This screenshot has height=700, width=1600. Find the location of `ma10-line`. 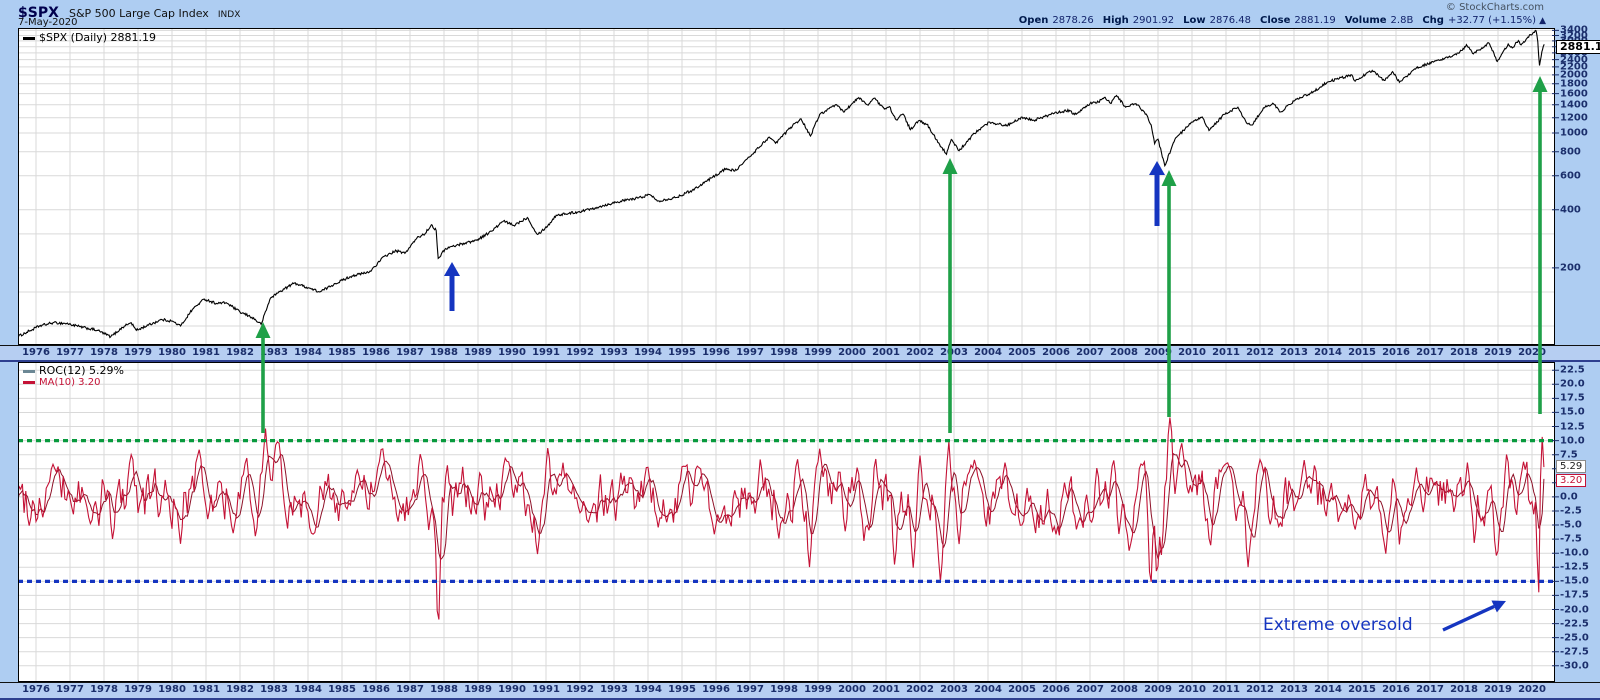

ma10-line is located at coordinates (781, 506).